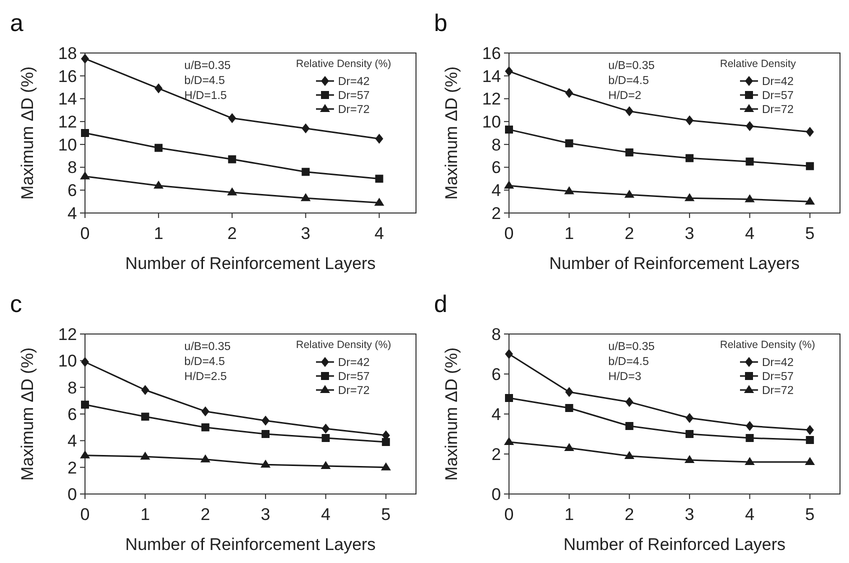 The width and height of the screenshot is (849, 563). Describe the element at coordinates (491, 99) in the screenshot. I see `y-tick-label: 12` at that location.